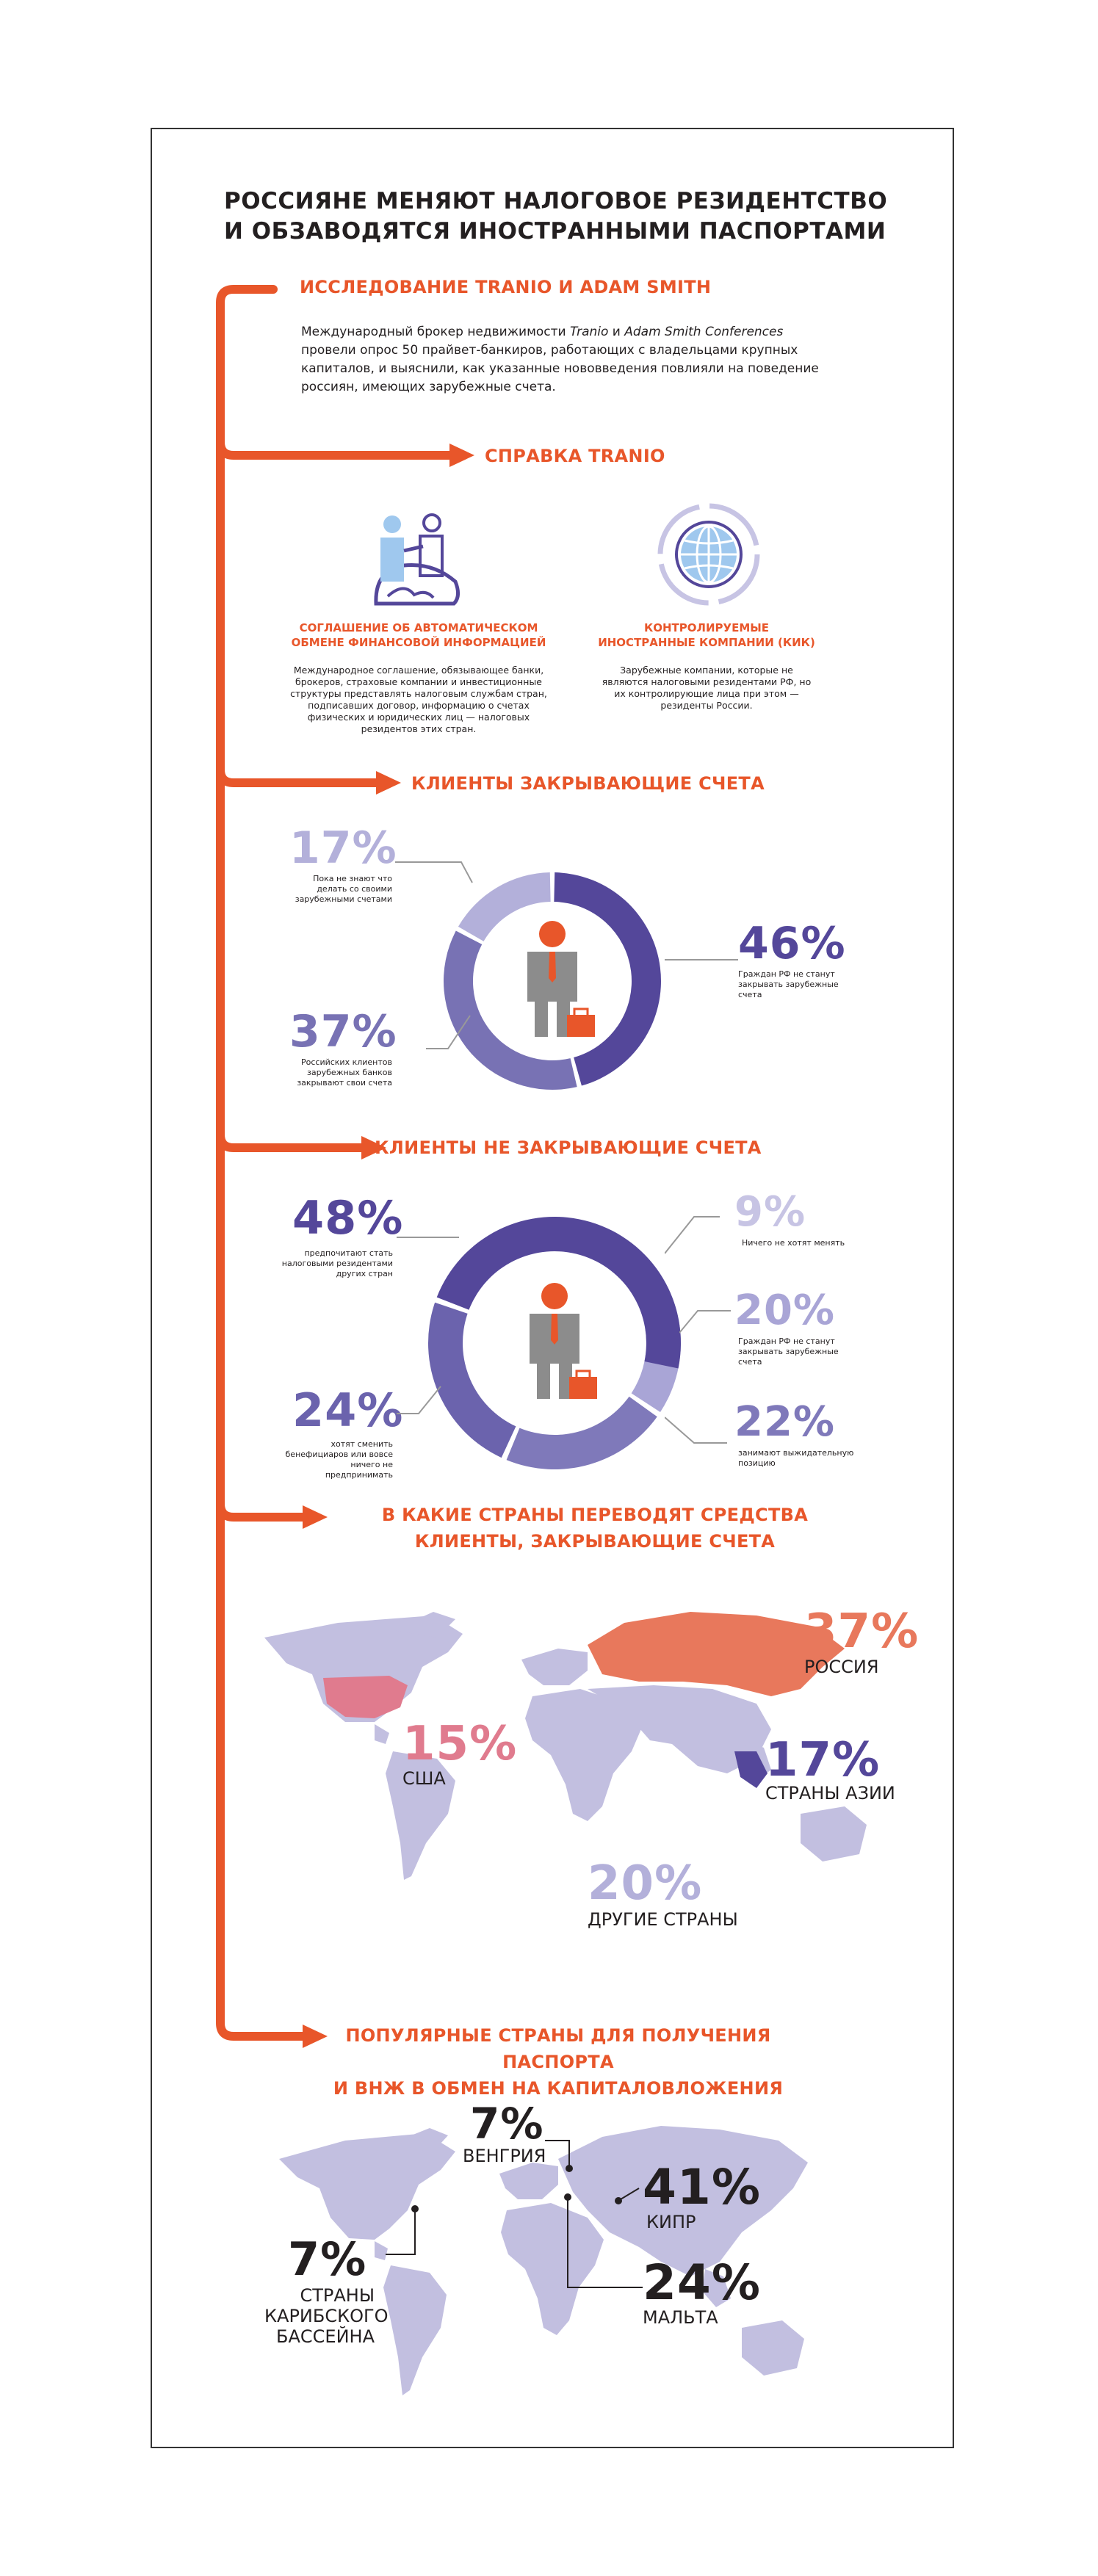 This screenshot has height=2576, width=1098. I want to click on passport-name-hungary: ВЕНГРИЯ, so click(504, 2156).